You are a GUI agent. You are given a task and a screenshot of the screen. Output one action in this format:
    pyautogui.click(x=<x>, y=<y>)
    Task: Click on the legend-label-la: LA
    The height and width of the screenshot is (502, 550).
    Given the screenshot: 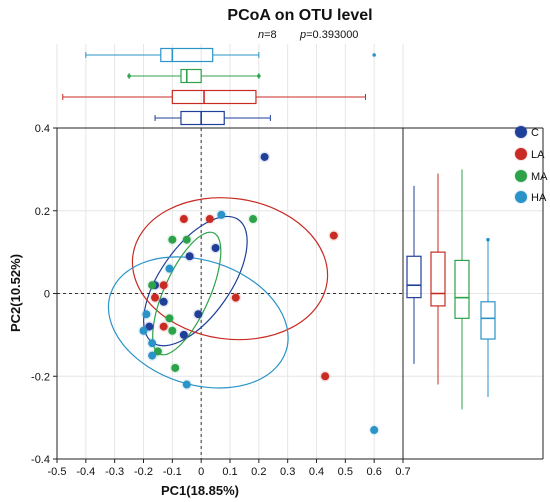 What is the action you would take?
    pyautogui.click(x=538, y=155)
    